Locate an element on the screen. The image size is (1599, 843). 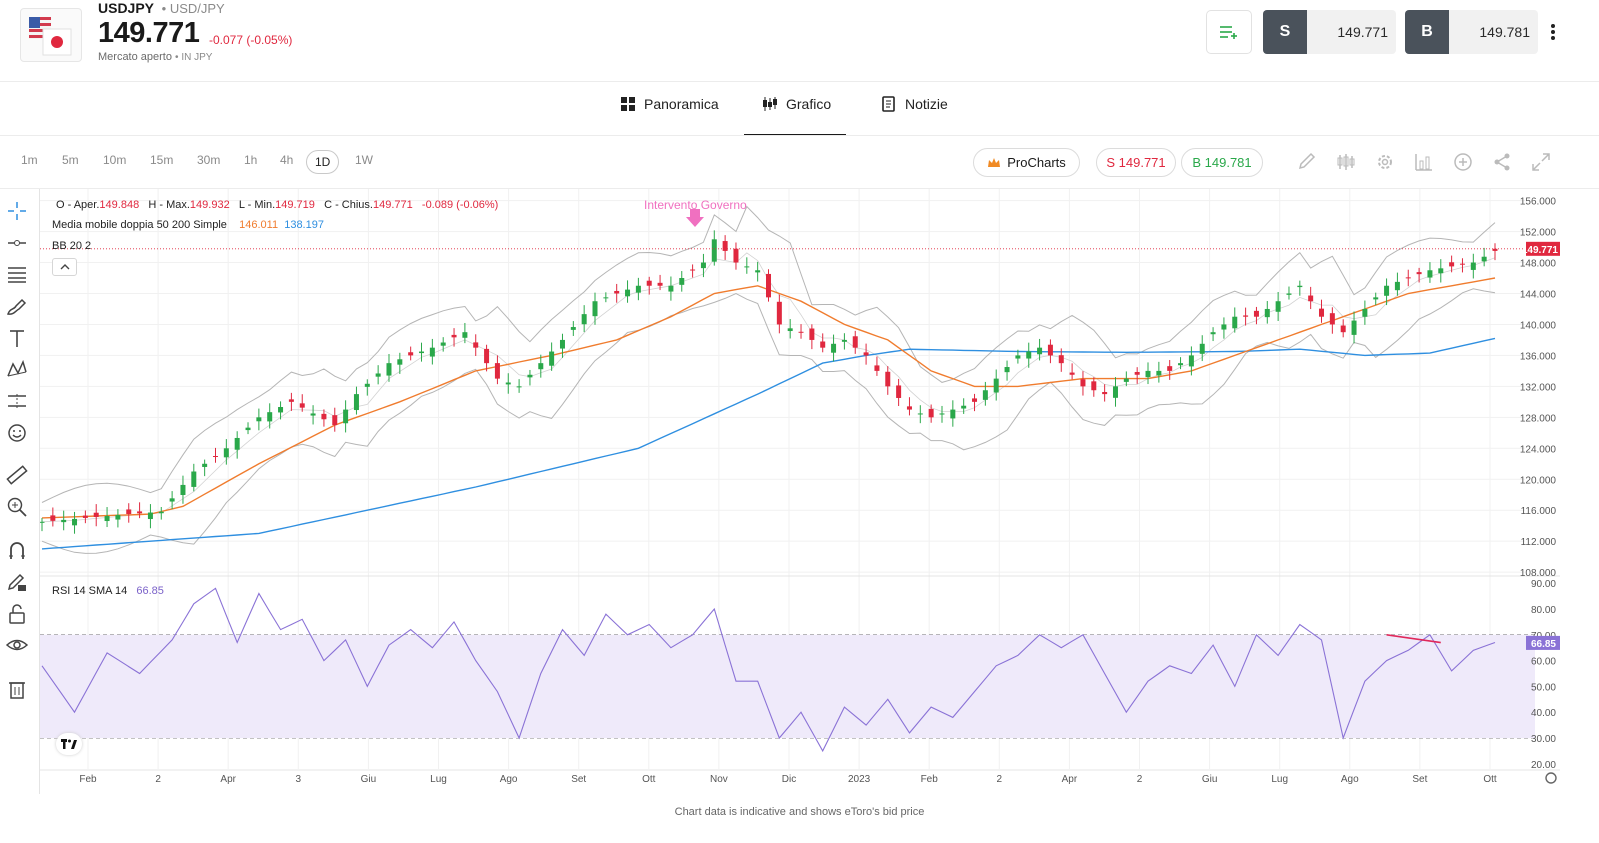
timeframe-1h: 1h is located at coordinates (251, 160).